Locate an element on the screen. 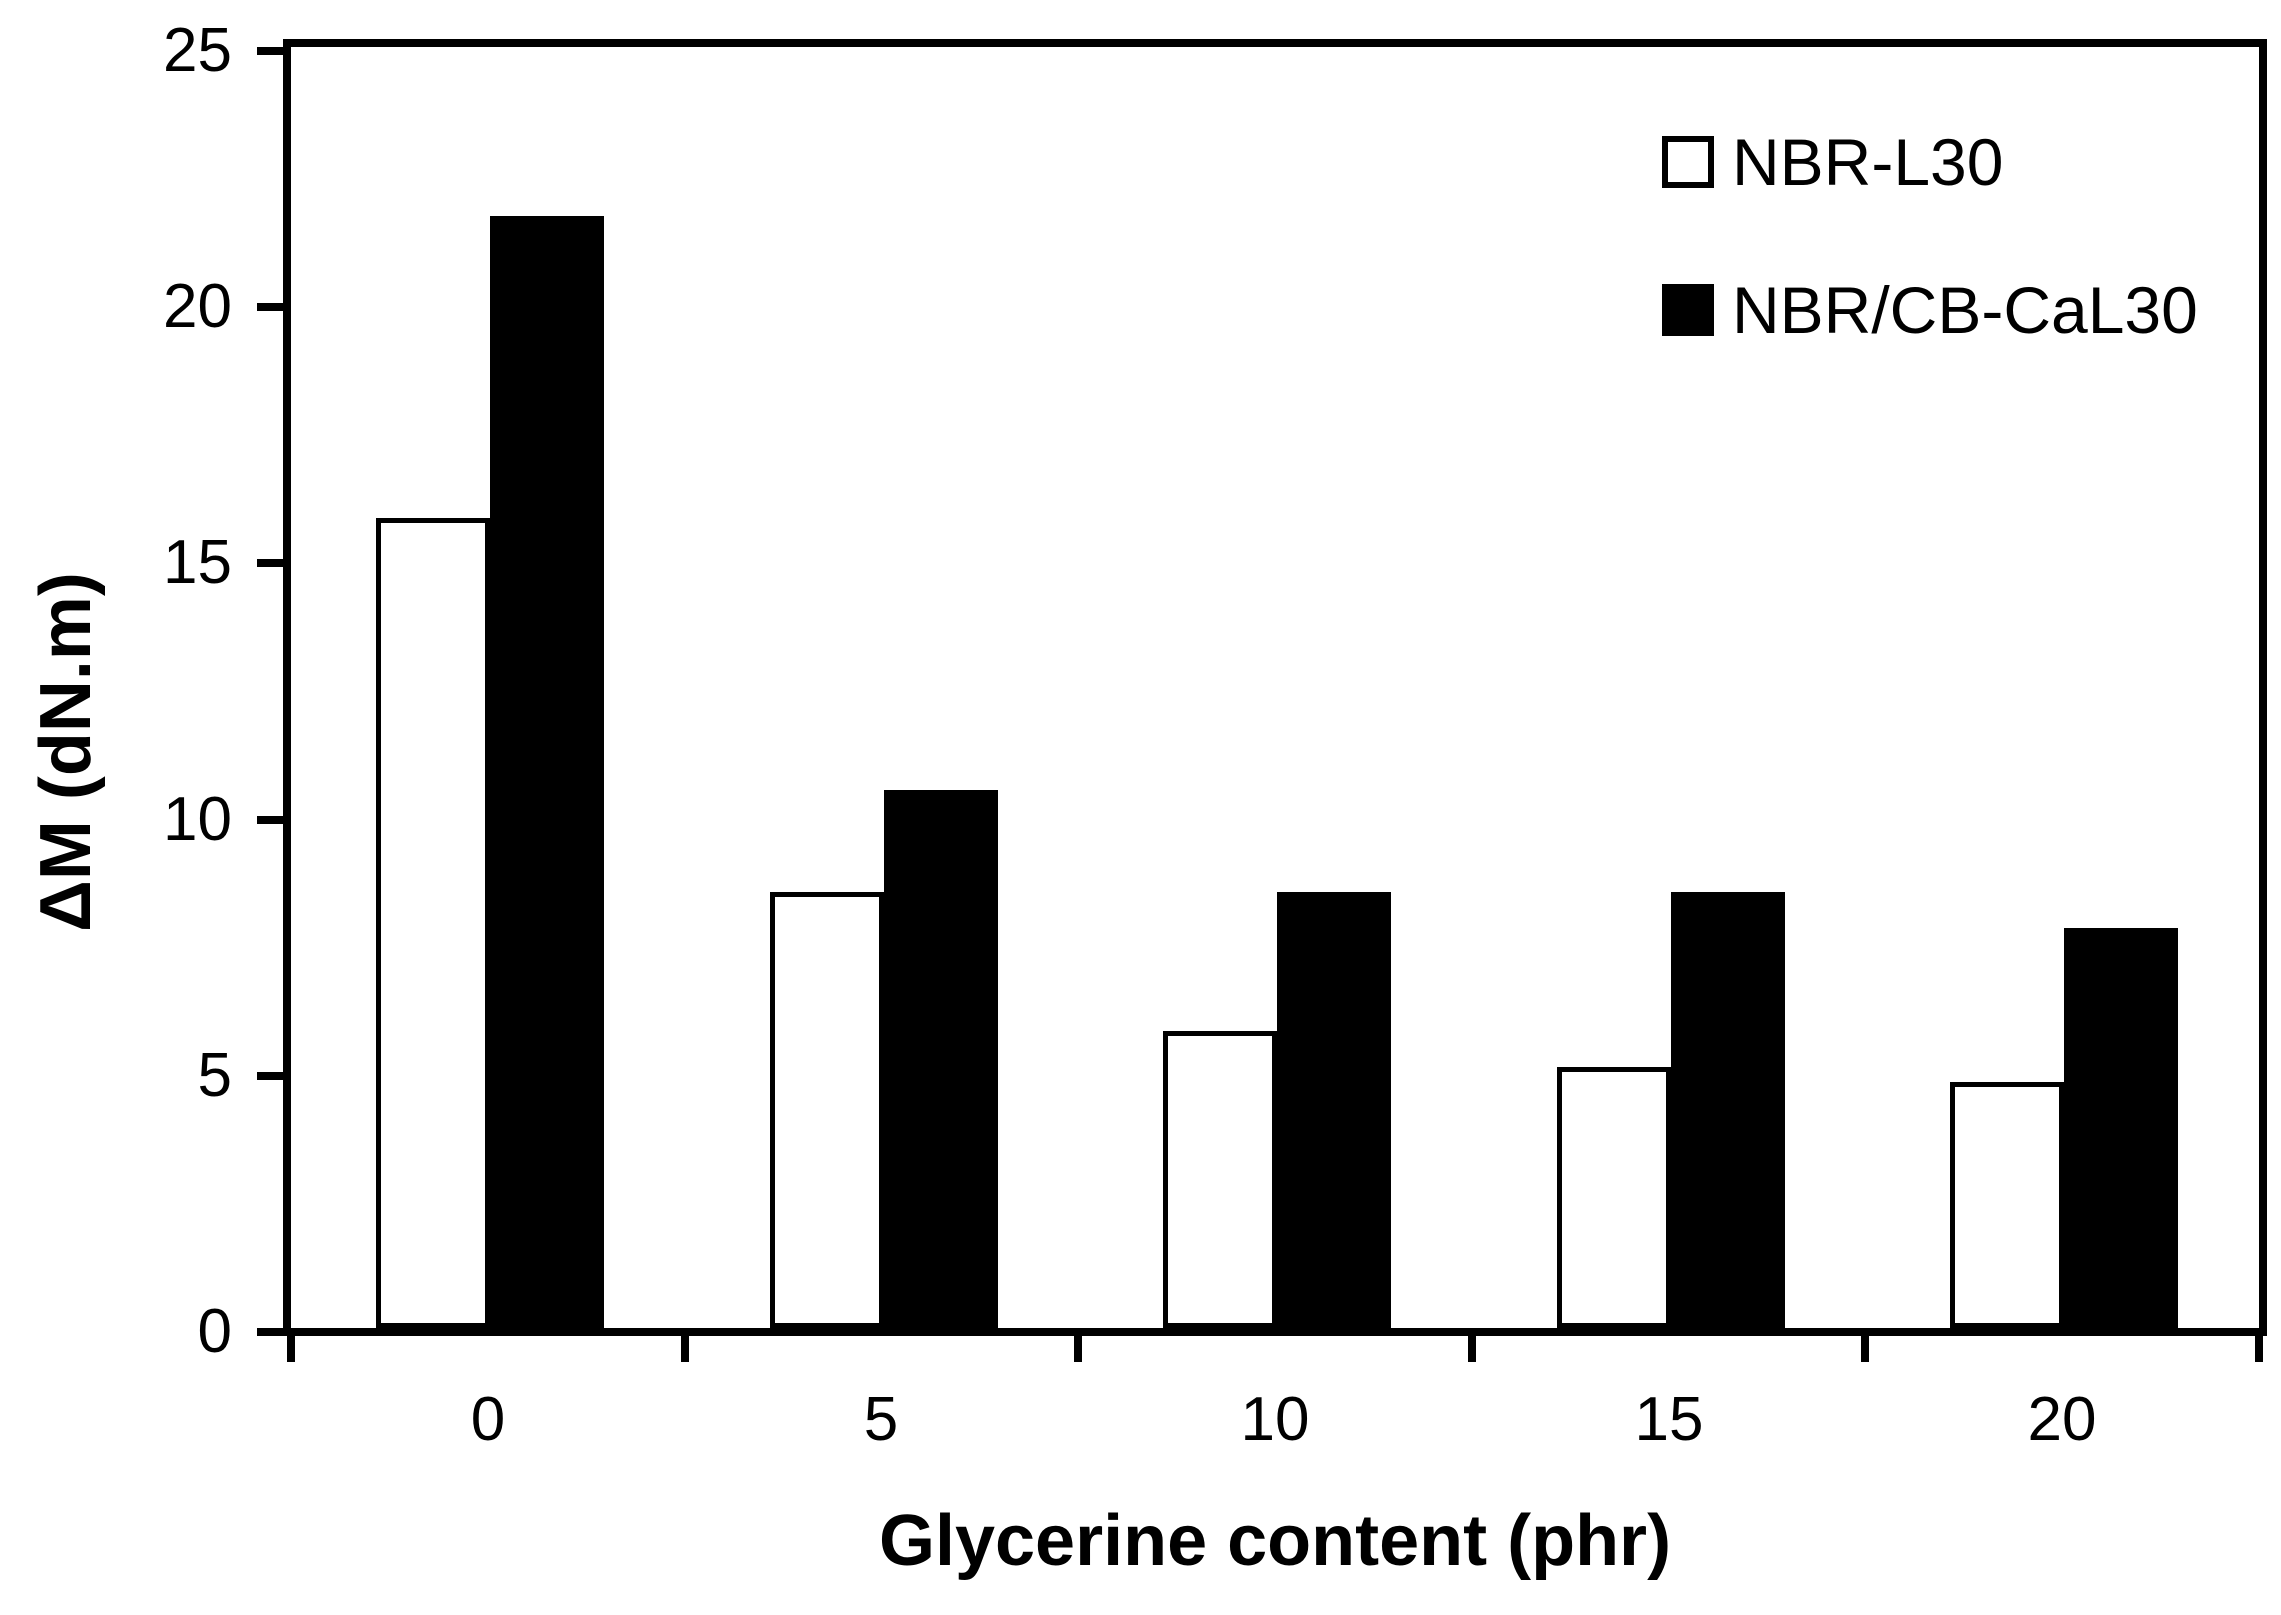  y-tick-label-10: 10 is located at coordinates (197, 819).